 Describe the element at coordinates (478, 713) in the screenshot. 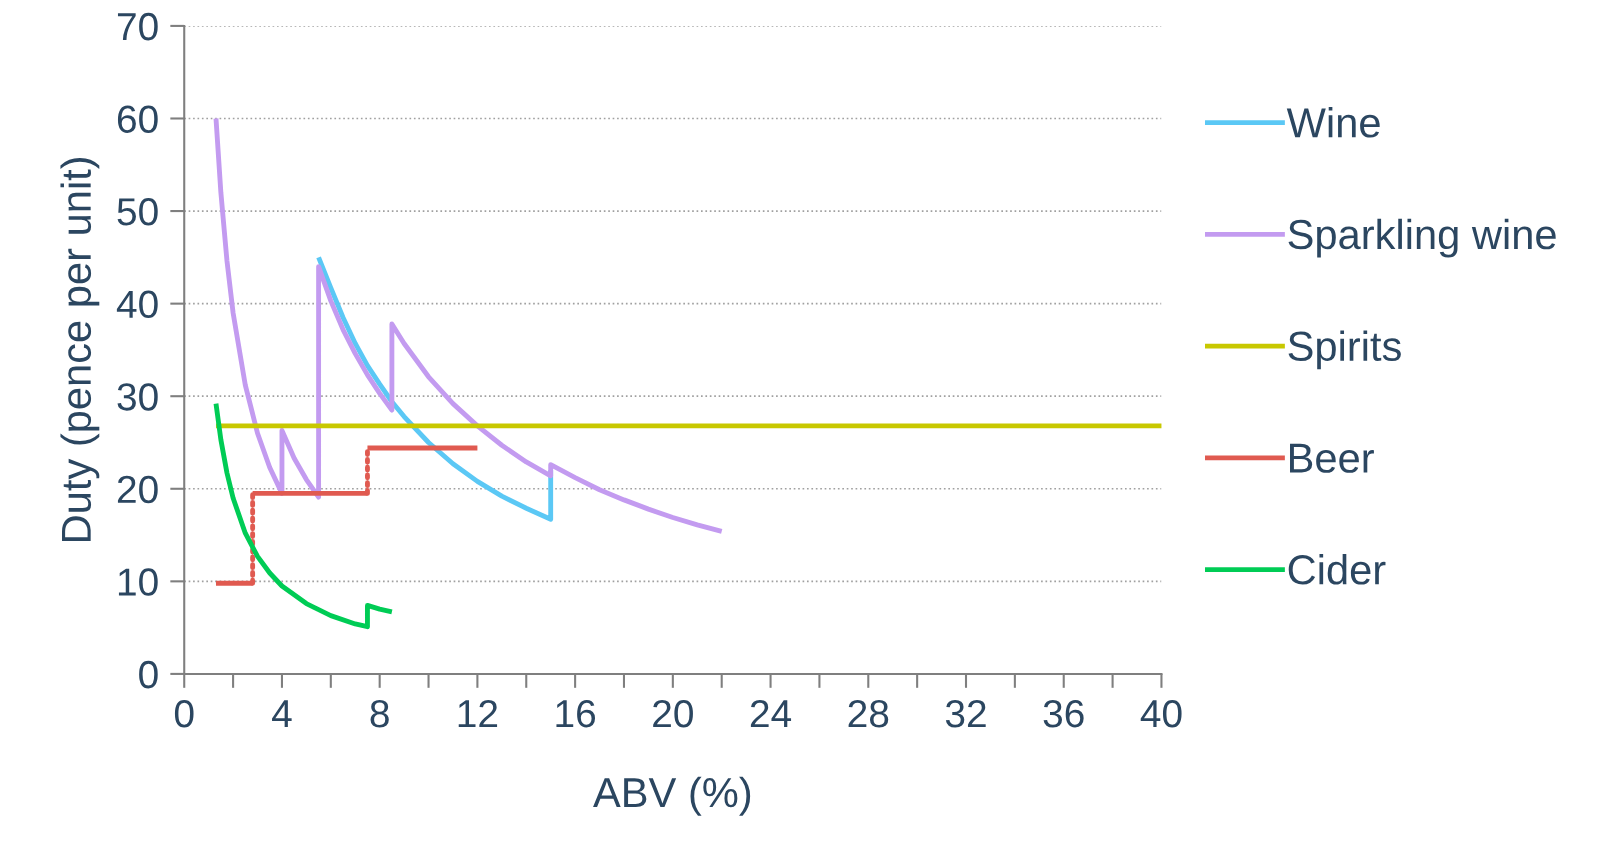

I see `x-tick-label: 12` at that location.